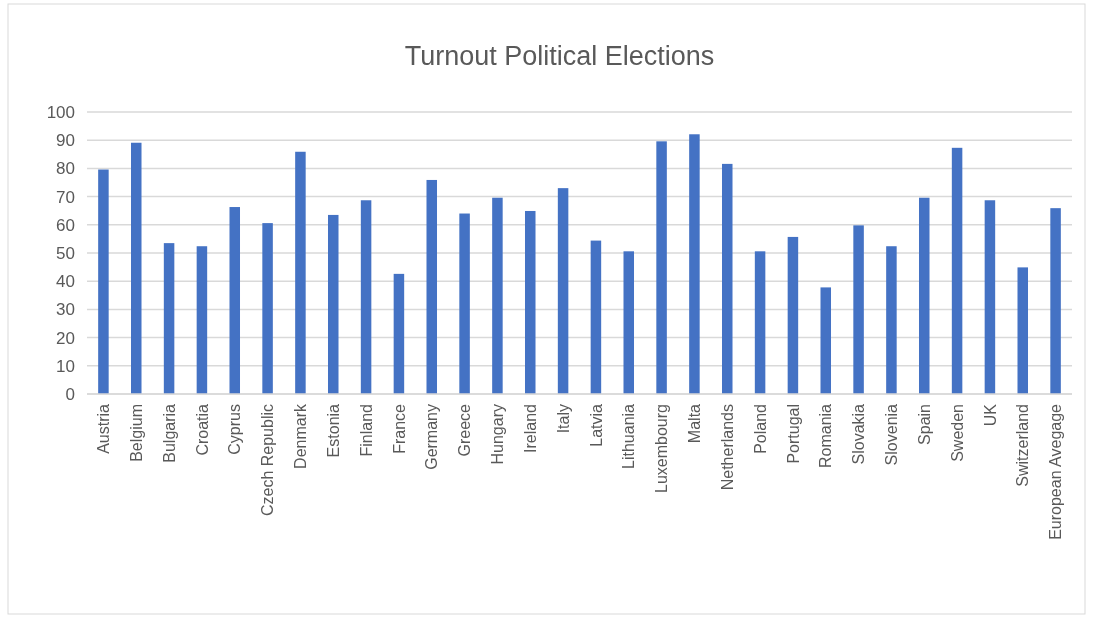 The height and width of the screenshot is (617, 1093). I want to click on x-tick-label: UK, so click(990, 415).